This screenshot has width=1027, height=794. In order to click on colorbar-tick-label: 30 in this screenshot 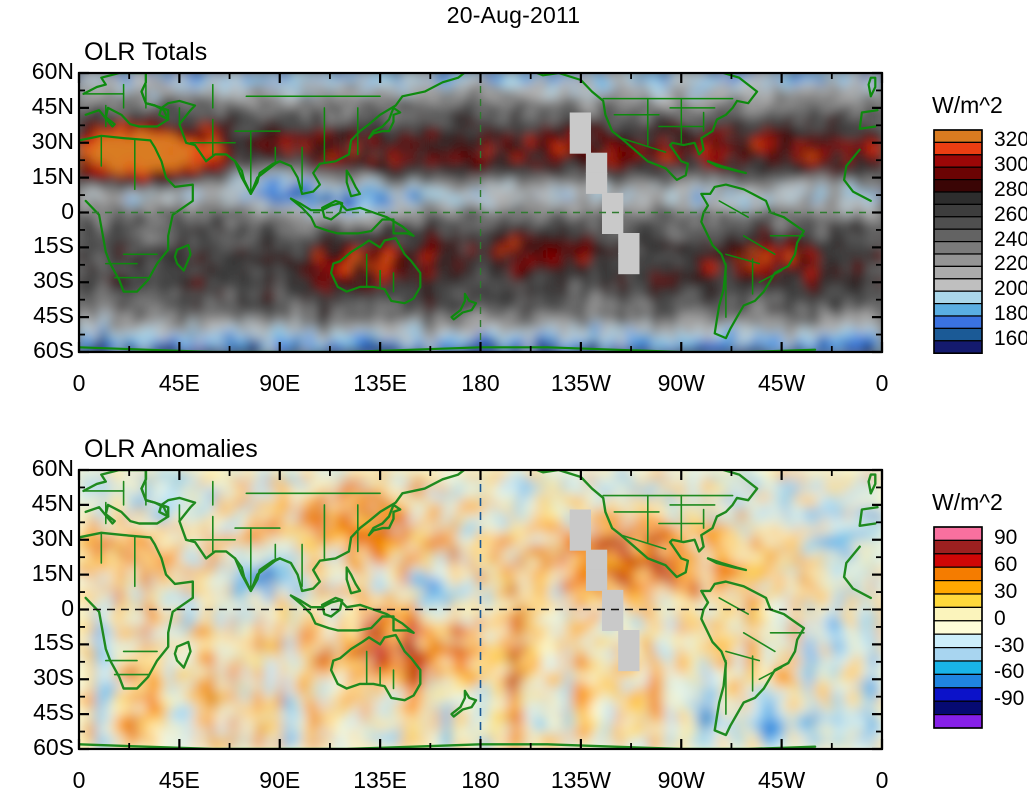, I will do `click(1005, 592)`.